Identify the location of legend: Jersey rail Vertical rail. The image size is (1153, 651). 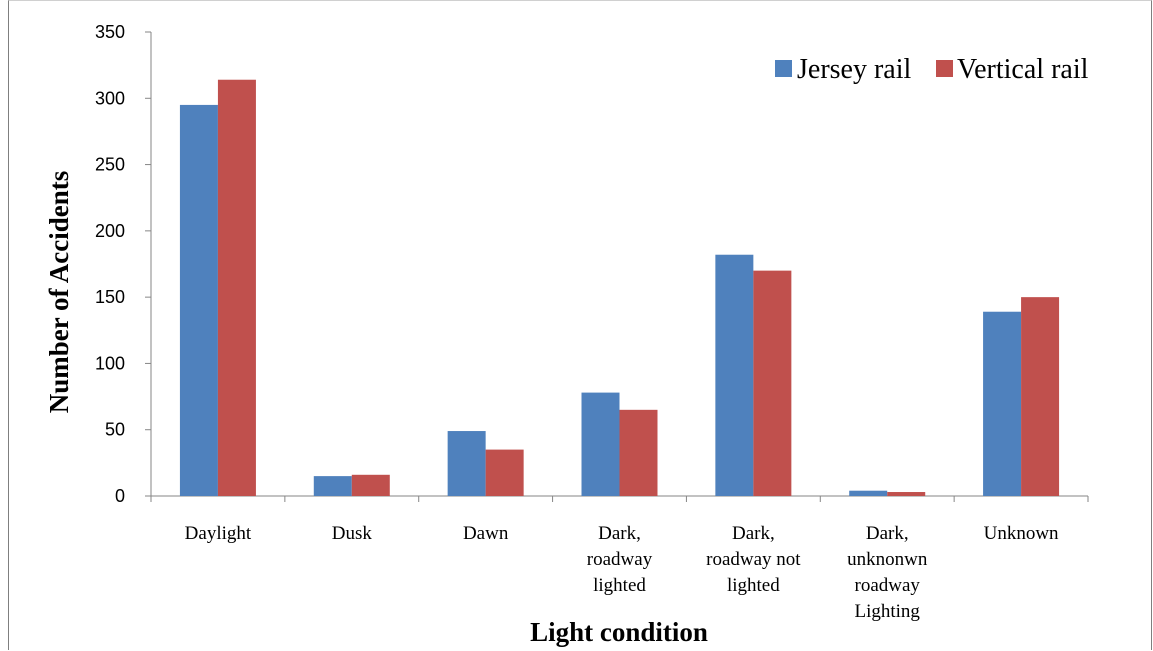
(932, 69).